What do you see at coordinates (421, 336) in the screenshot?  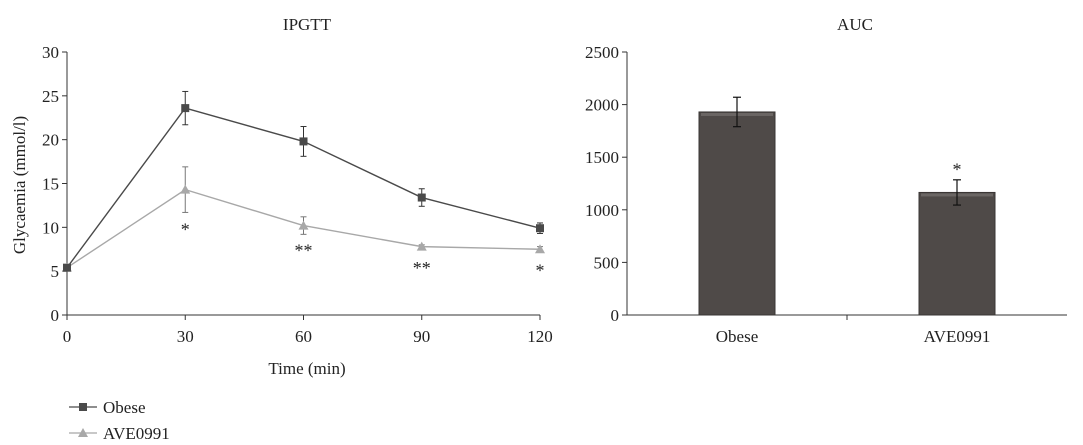 I see `ipgtt-x-tick-label: 90` at bounding box center [421, 336].